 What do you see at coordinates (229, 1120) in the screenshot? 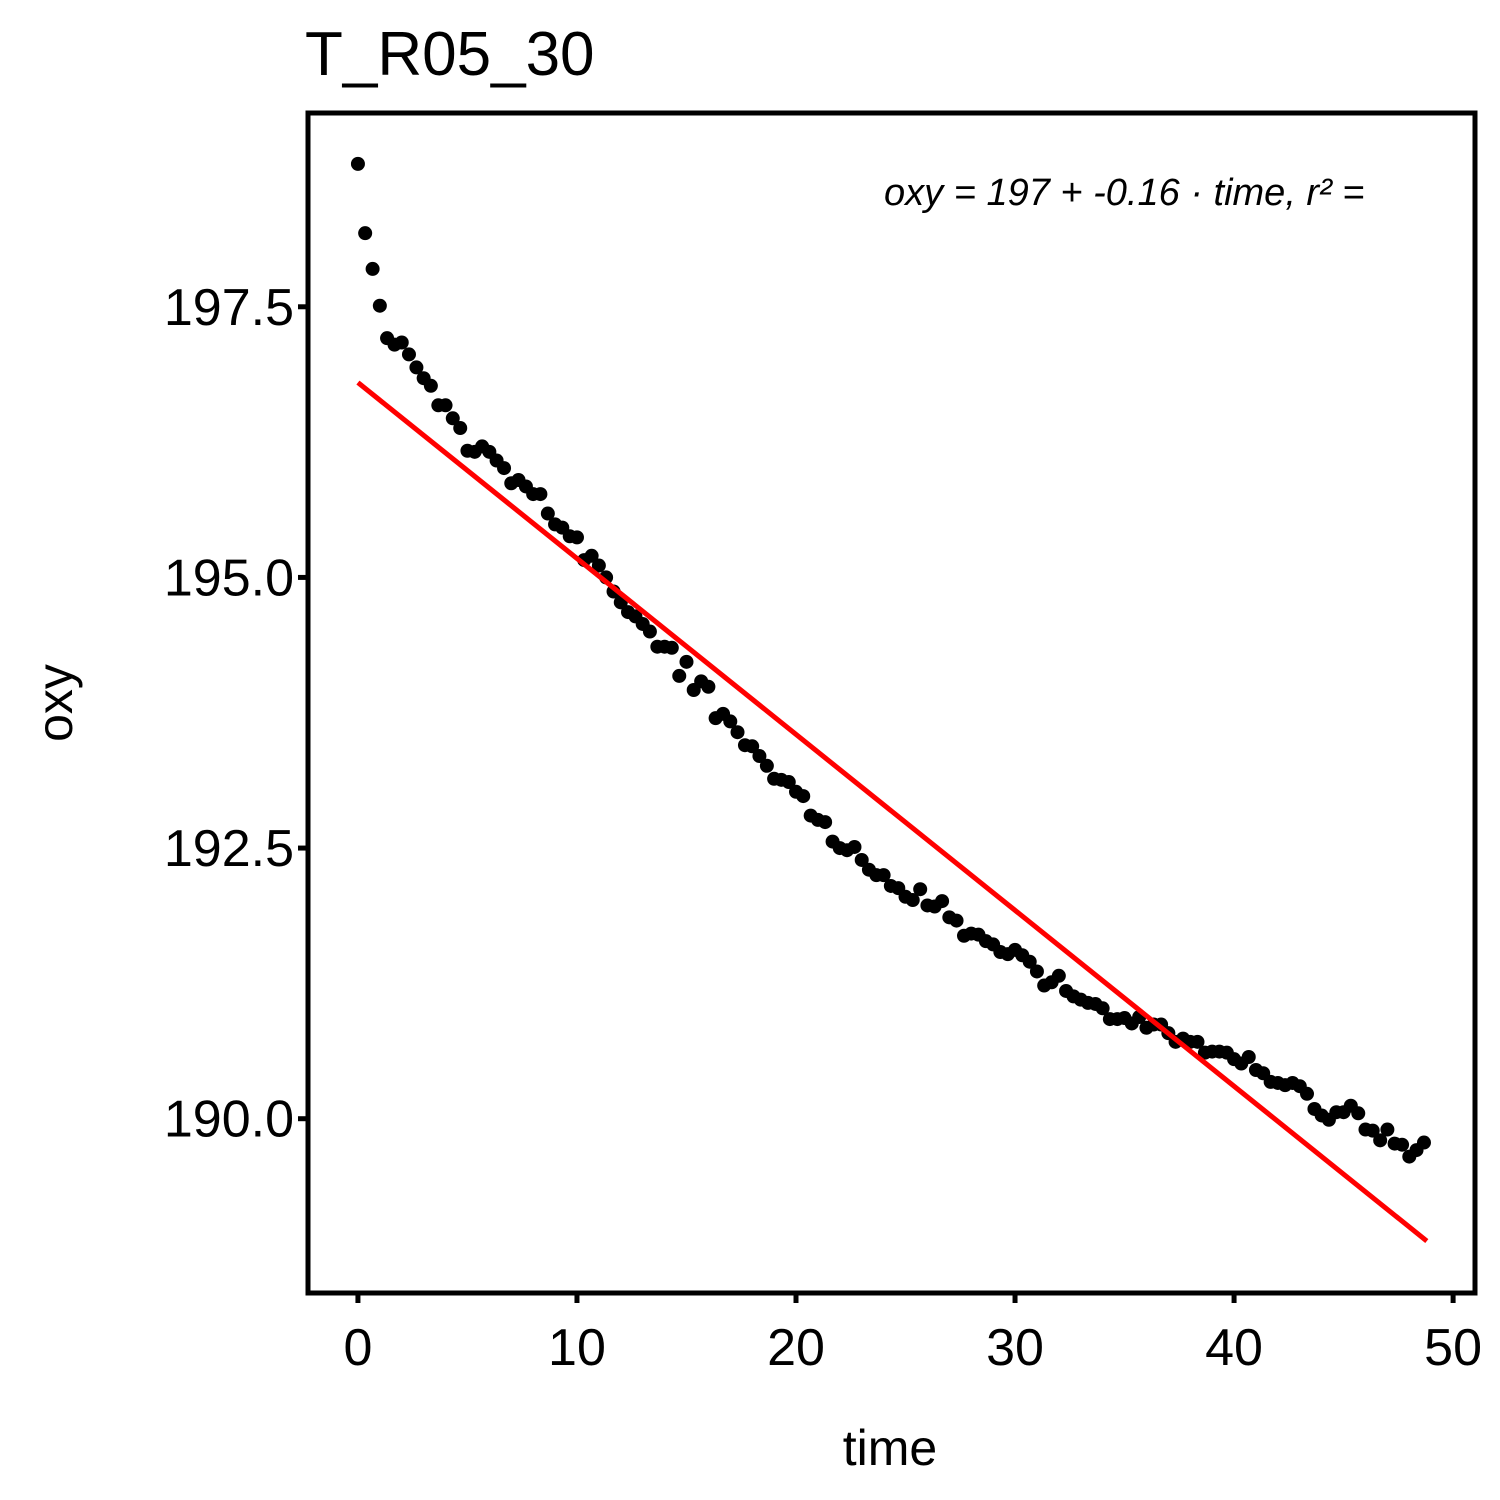
I see `y-tick-label: 190.0` at bounding box center [229, 1120].